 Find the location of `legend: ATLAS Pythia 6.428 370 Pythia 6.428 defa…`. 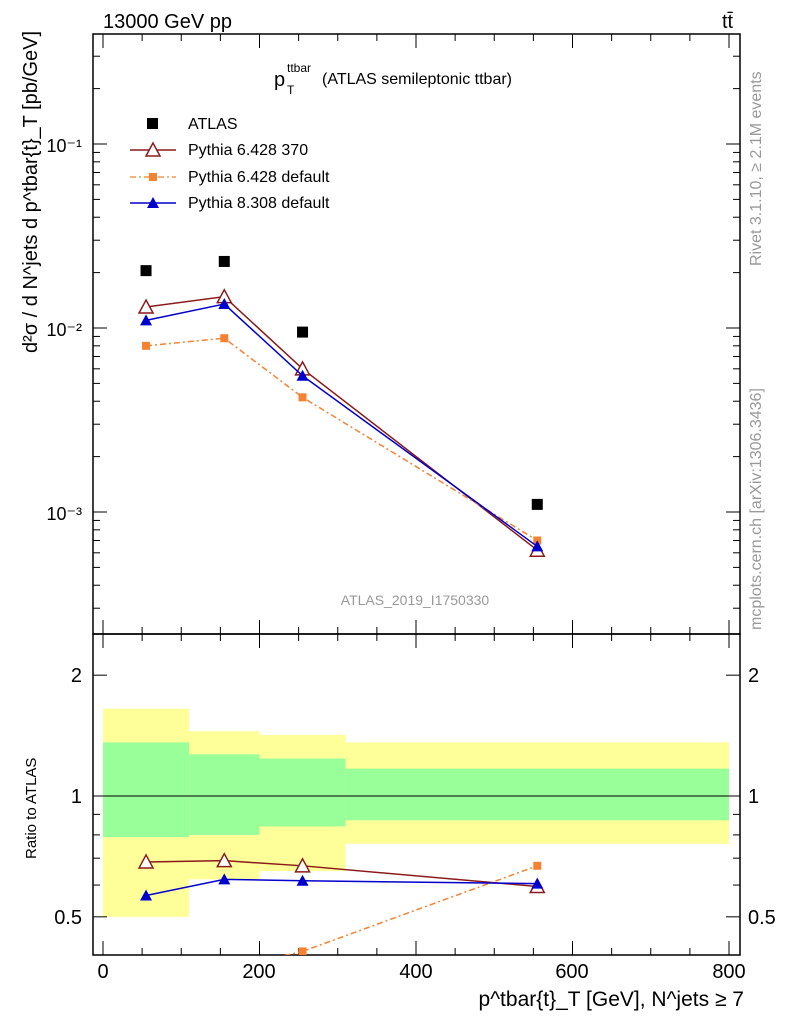

legend: ATLAS Pythia 6.428 370 Pythia 6.428 defa… is located at coordinates (230, 164).